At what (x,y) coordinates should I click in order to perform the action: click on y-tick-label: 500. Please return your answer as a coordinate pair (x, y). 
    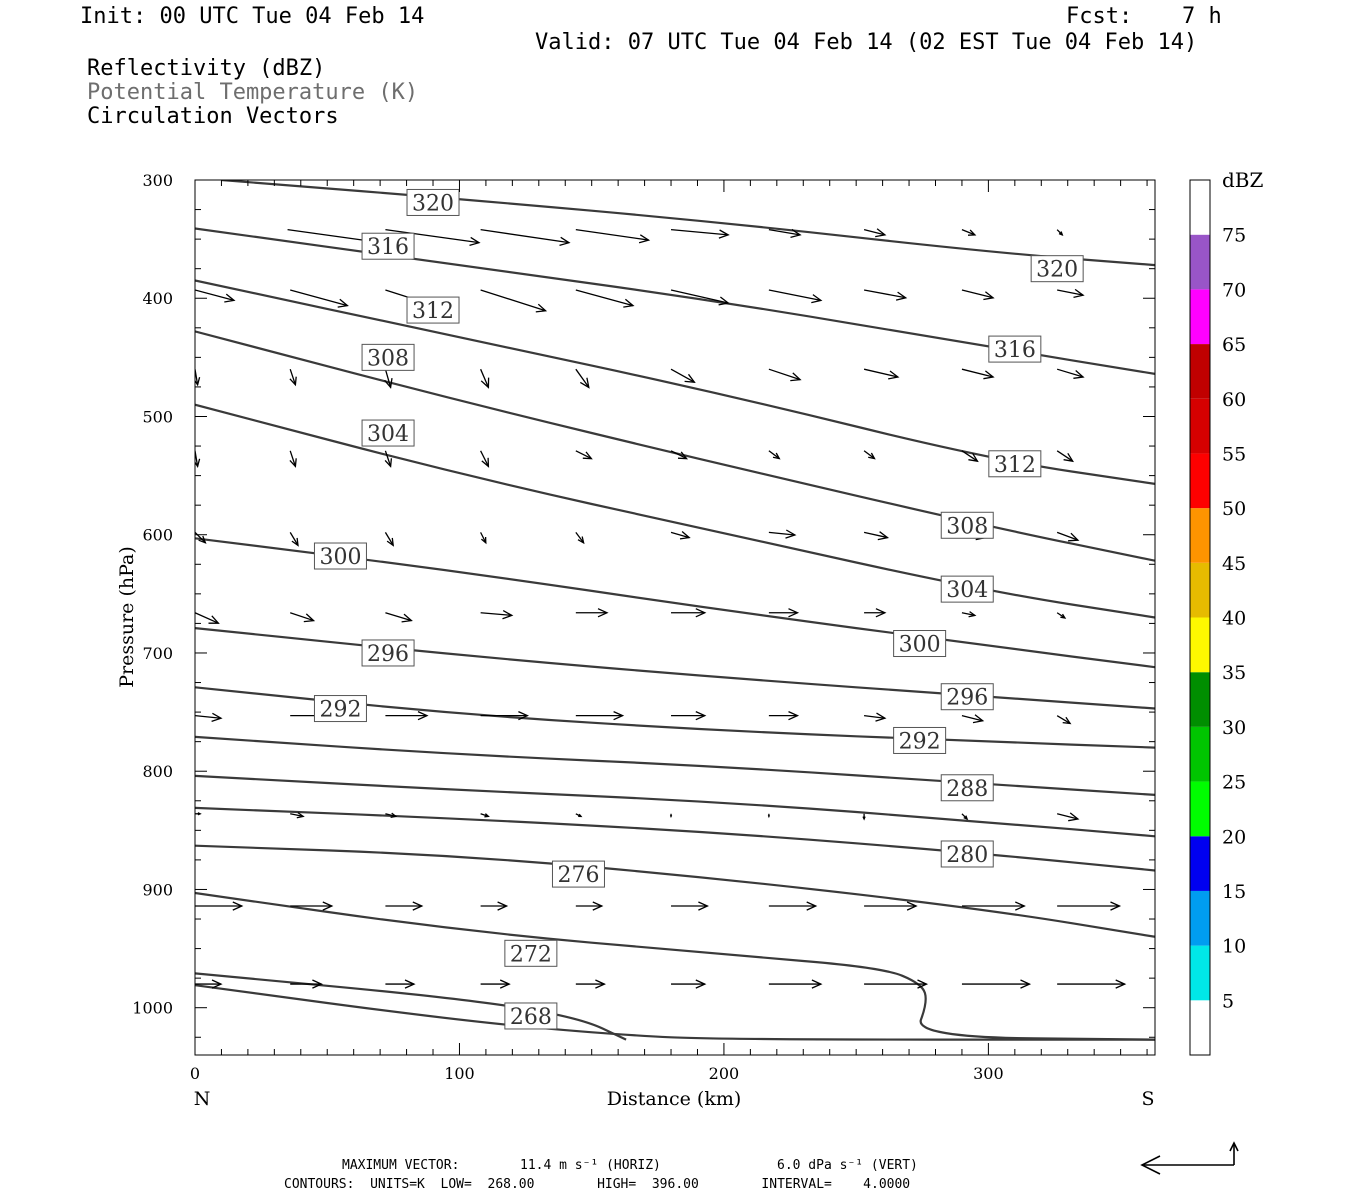
    Looking at the image, I should click on (157, 416).